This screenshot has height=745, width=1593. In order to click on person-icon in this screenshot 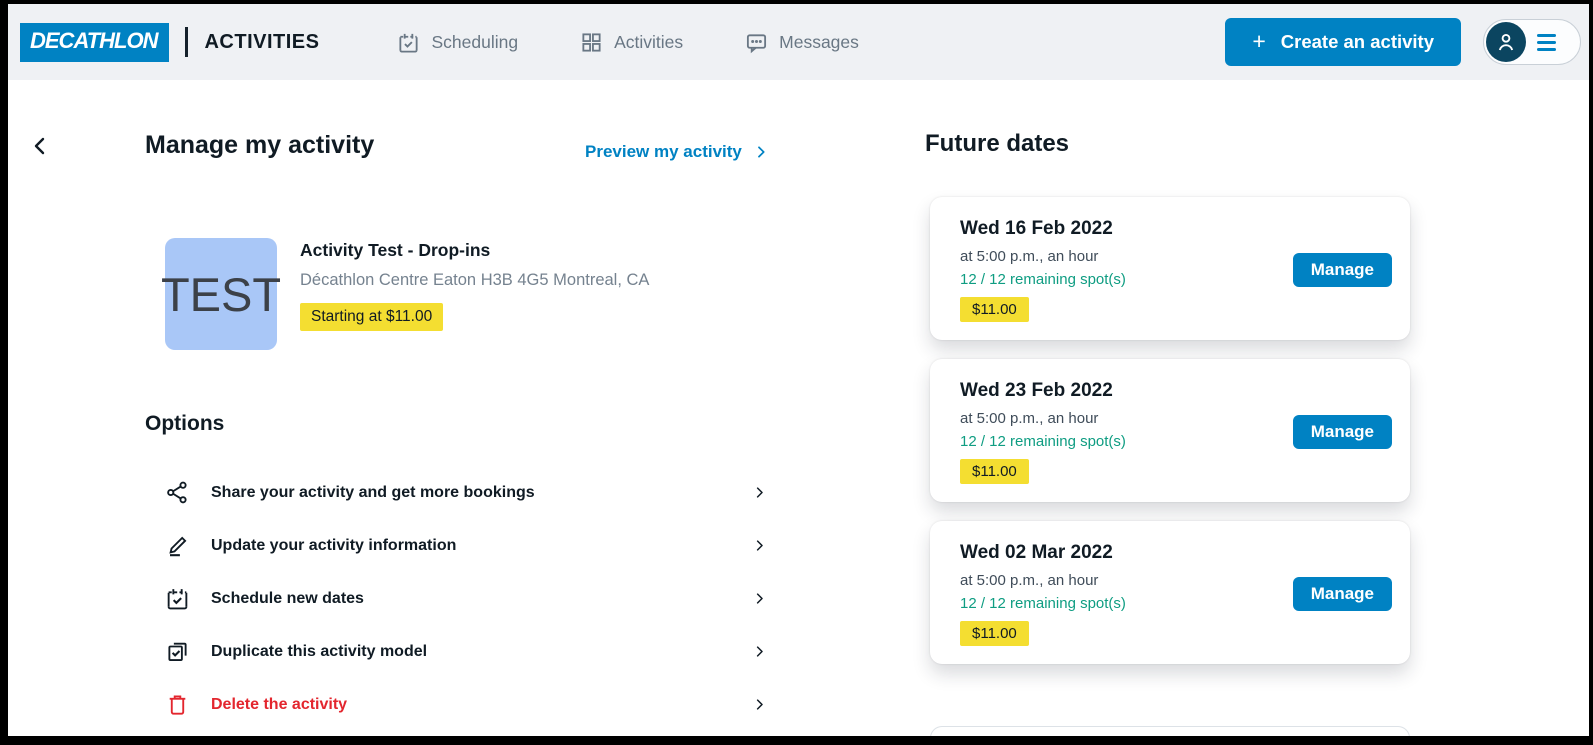, I will do `click(1506, 42)`.